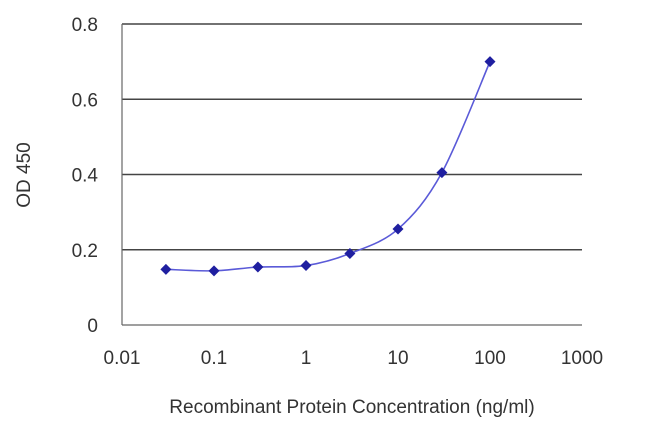 Image resolution: width=650 pixels, height=438 pixels. I want to click on x-tick-label-1: 0.1, so click(214, 358).